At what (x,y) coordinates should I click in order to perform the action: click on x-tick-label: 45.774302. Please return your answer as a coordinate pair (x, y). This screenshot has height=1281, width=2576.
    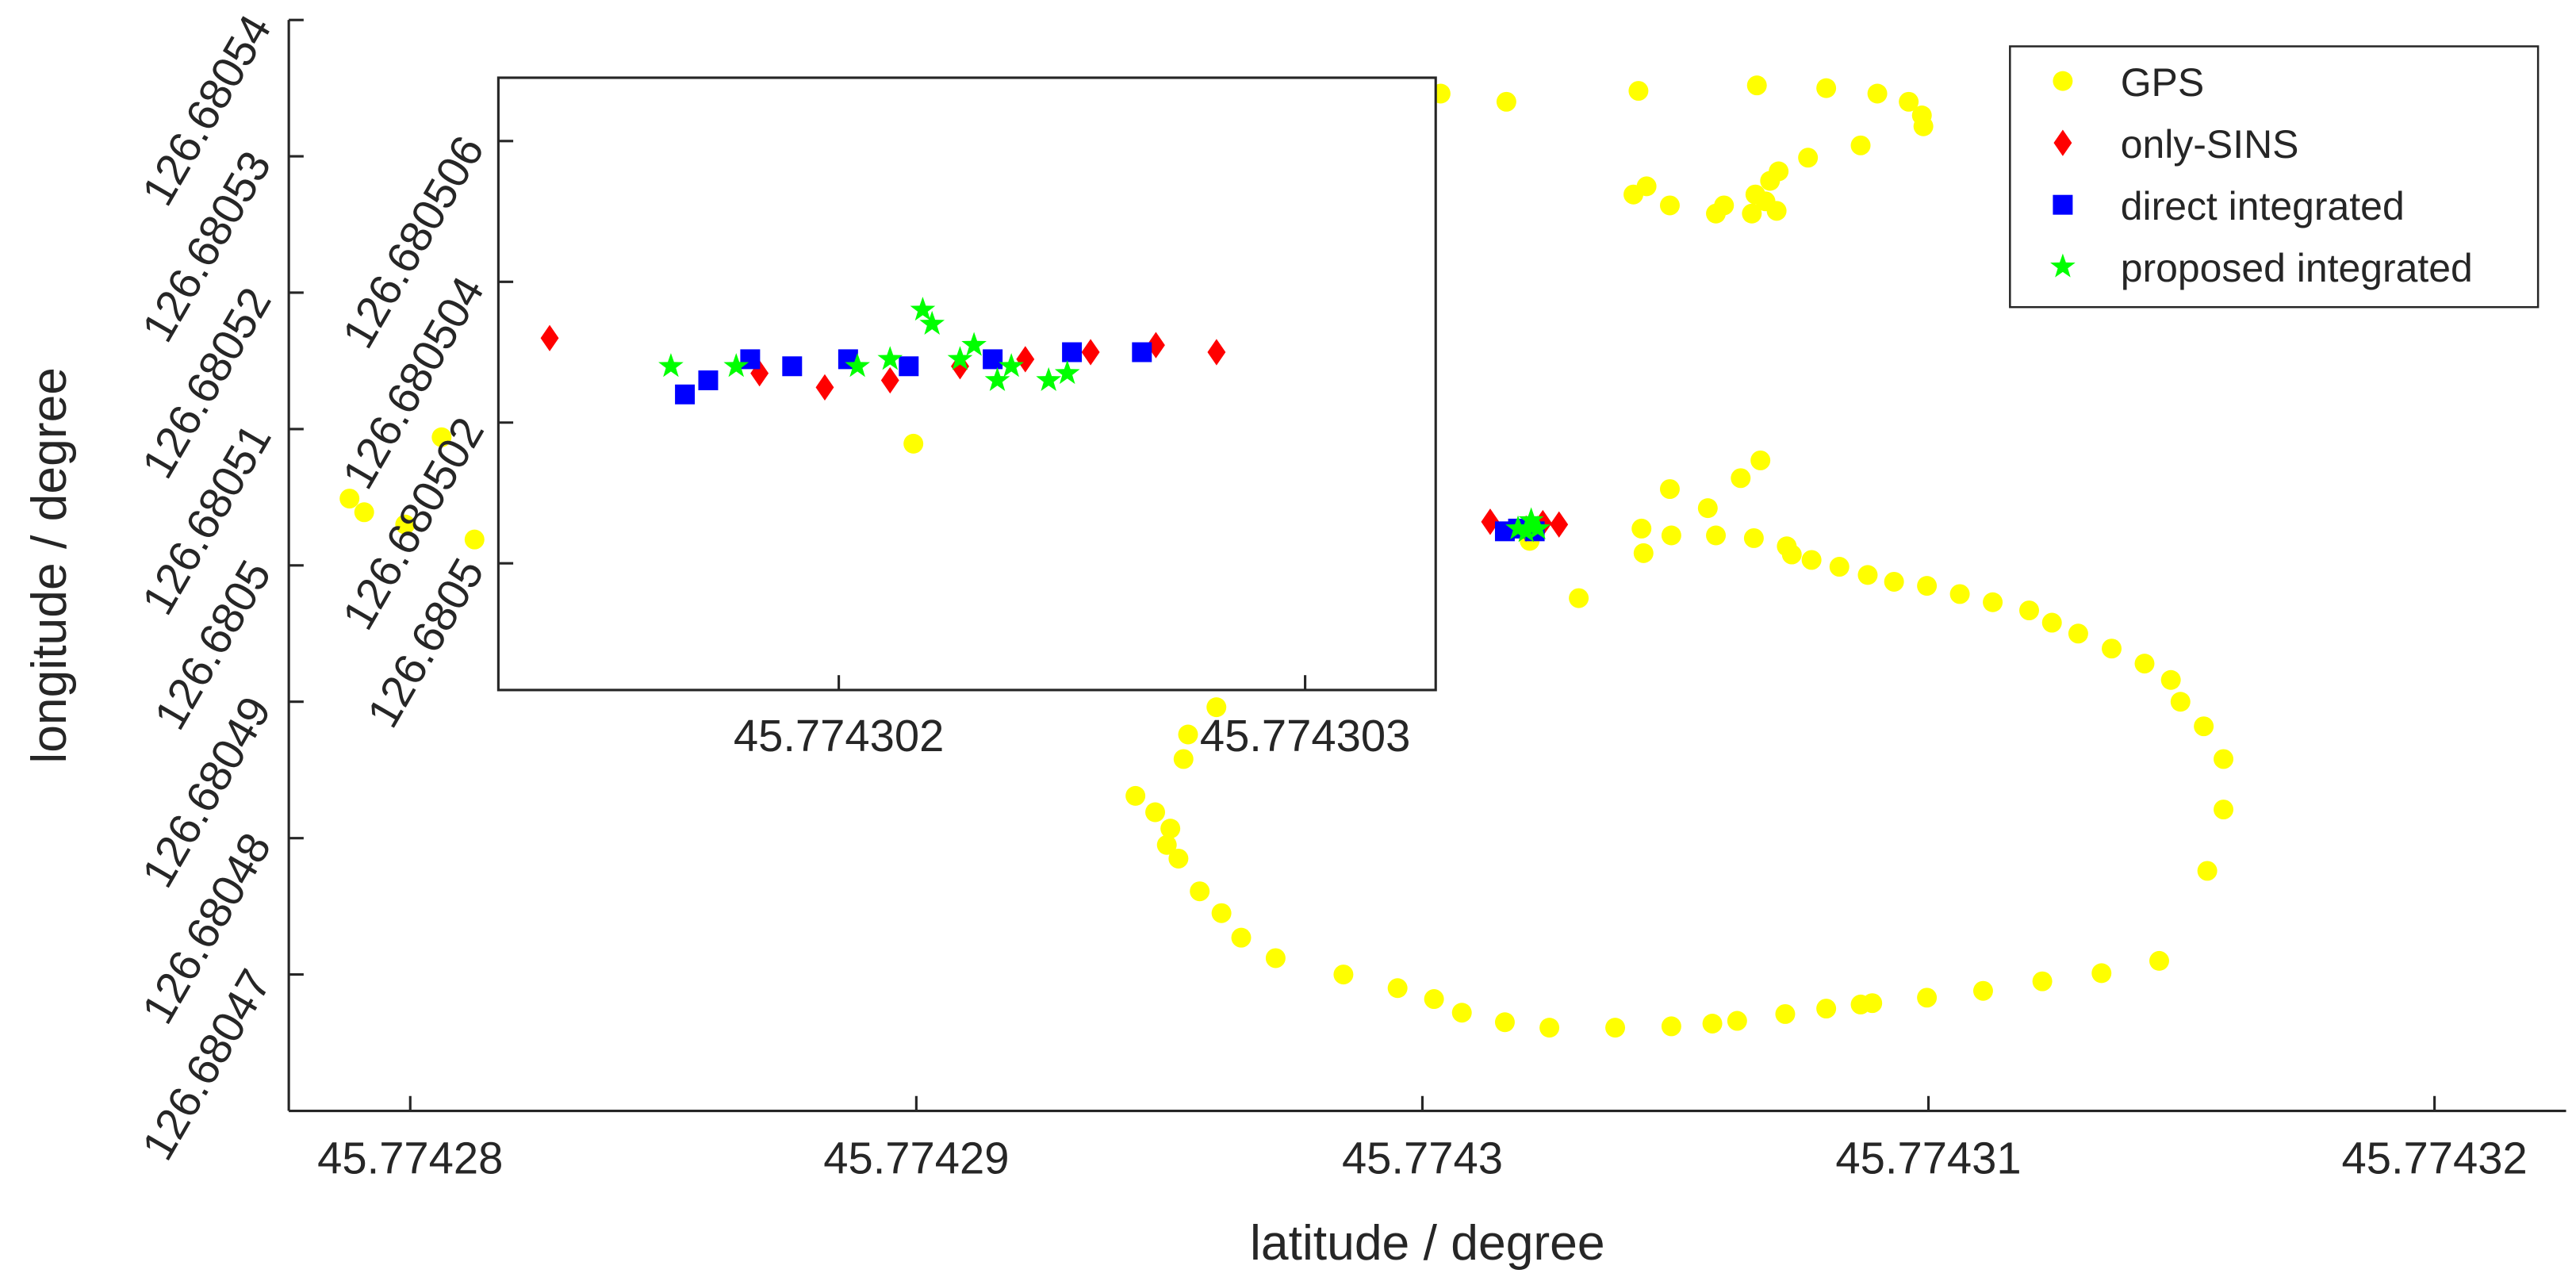
    Looking at the image, I should click on (839, 736).